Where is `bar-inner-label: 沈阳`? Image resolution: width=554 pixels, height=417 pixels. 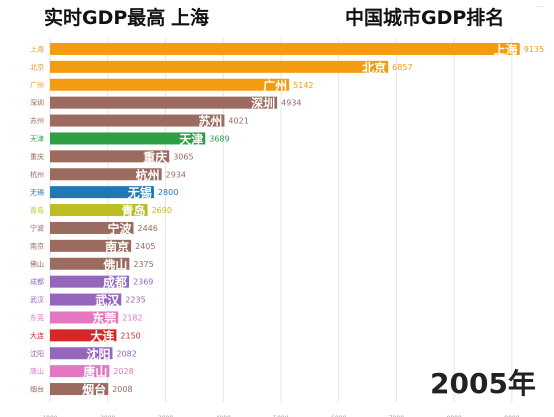
bar-inner-label: 沈阳 is located at coordinates (98, 353).